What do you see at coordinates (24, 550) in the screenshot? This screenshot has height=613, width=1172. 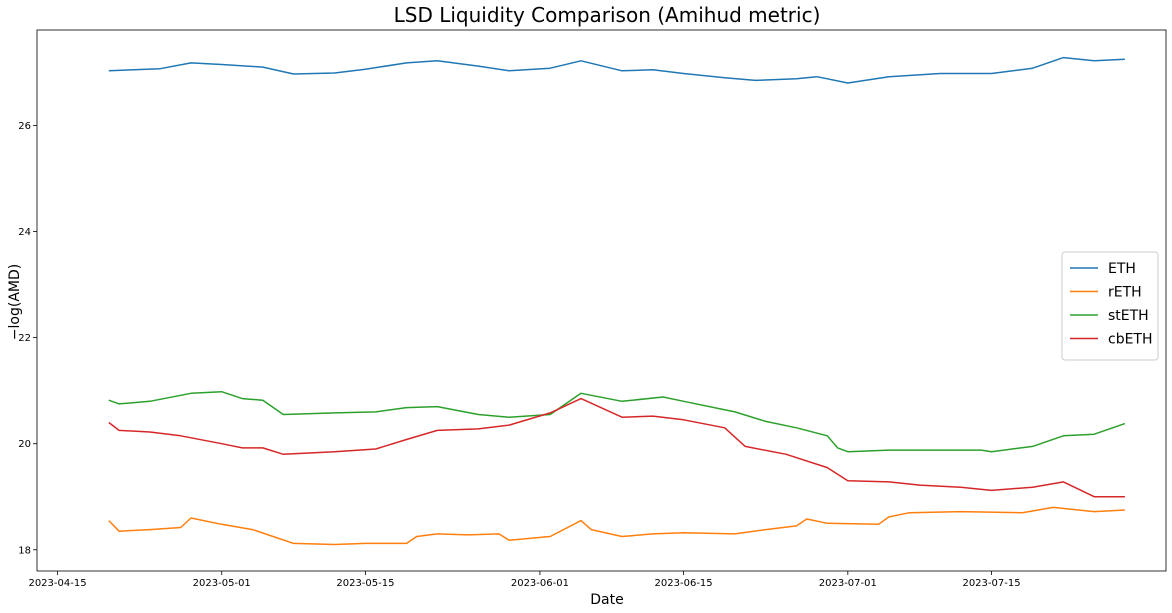 I see `y-tick-label: 18` at bounding box center [24, 550].